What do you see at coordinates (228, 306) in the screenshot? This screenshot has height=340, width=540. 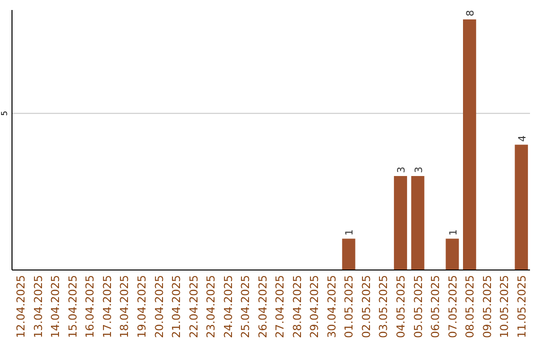 I see `x-tick-label: 24.04.2025` at bounding box center [228, 306].